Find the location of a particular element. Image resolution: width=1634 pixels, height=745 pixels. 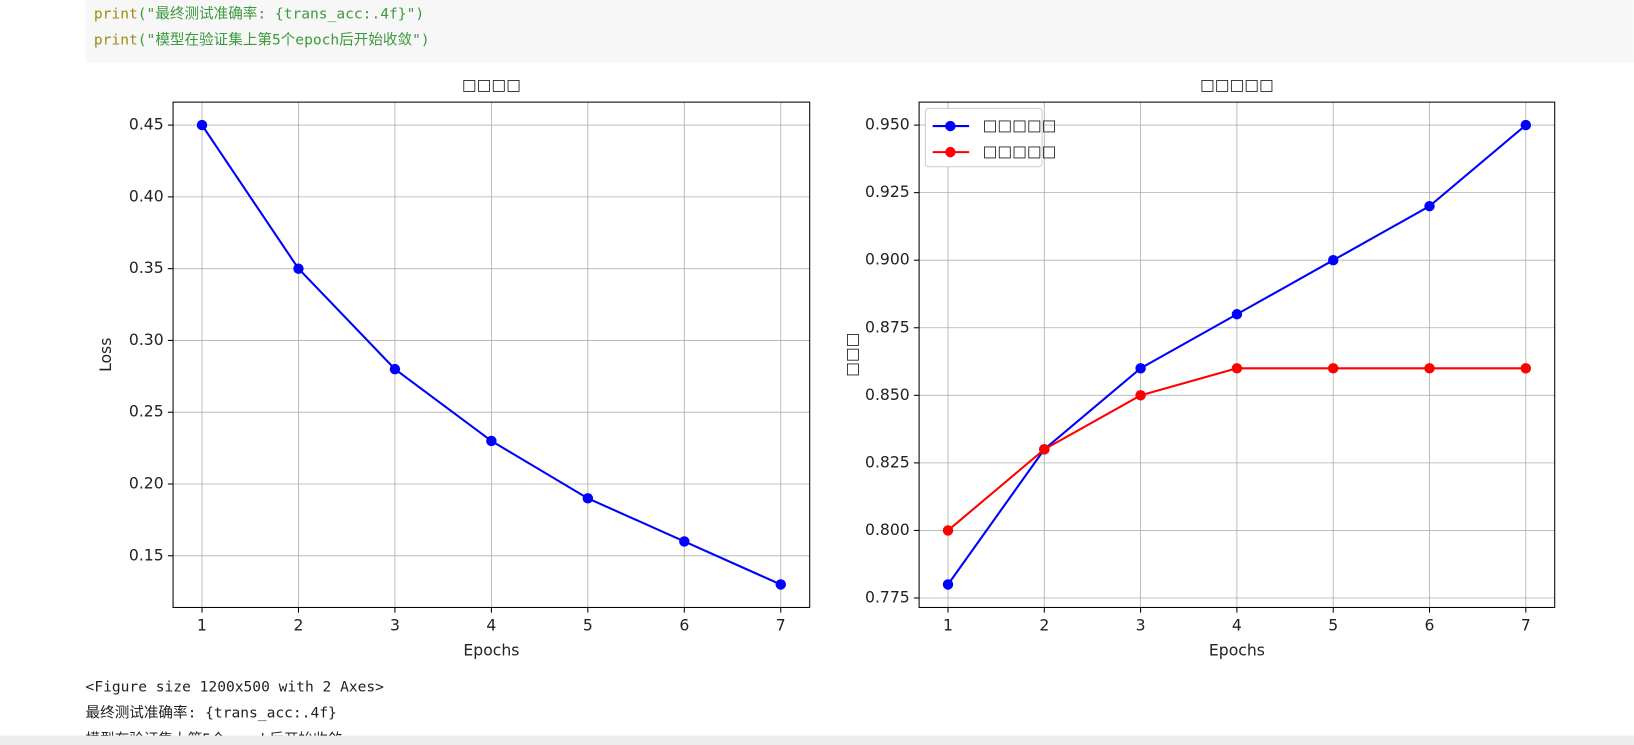

y-tick-label: 0.825 is located at coordinates (887, 462).